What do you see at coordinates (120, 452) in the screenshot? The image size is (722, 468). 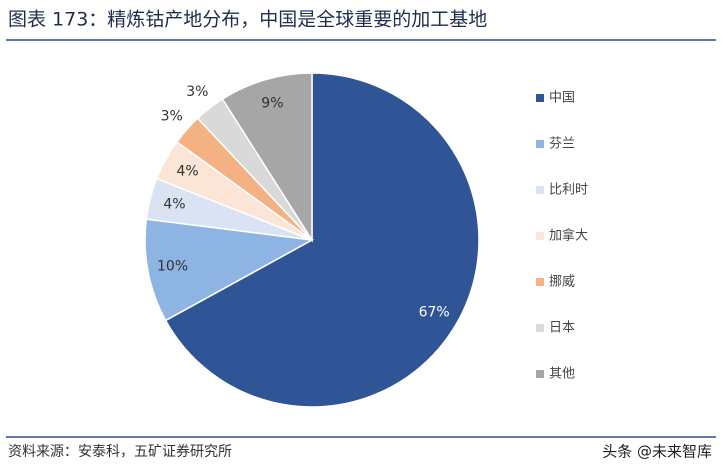 I see `source: 资料来源：安泰科，五矿证券研究所` at bounding box center [120, 452].